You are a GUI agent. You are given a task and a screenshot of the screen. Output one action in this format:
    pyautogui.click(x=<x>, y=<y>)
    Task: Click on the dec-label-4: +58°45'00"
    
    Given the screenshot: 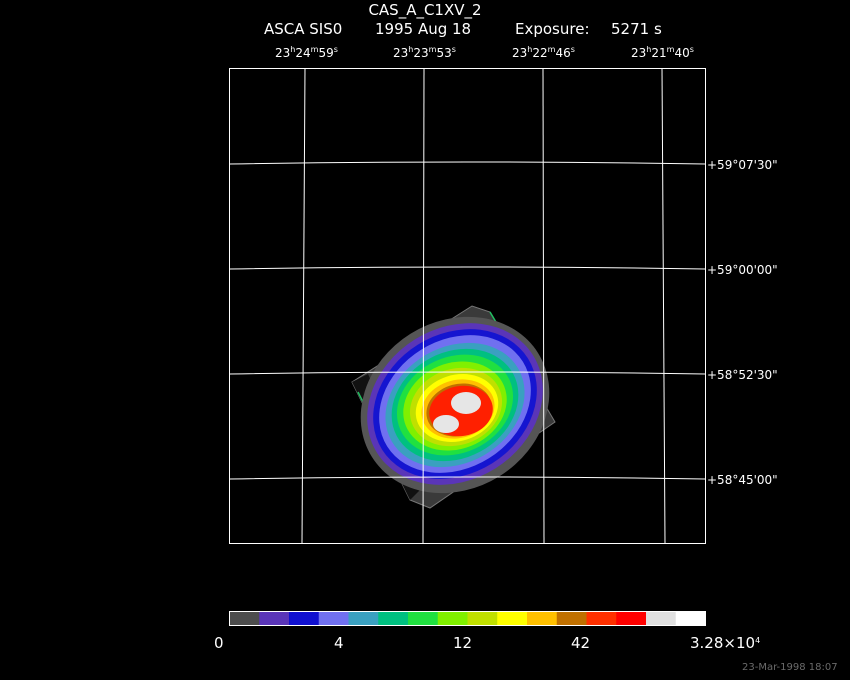 What is the action you would take?
    pyautogui.click(x=742, y=480)
    